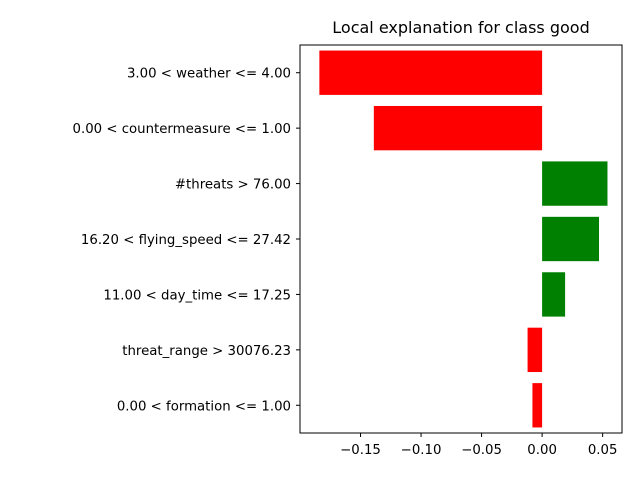 The image size is (640, 480). I want to click on chart-title: Local explanation for class good, so click(460, 27).